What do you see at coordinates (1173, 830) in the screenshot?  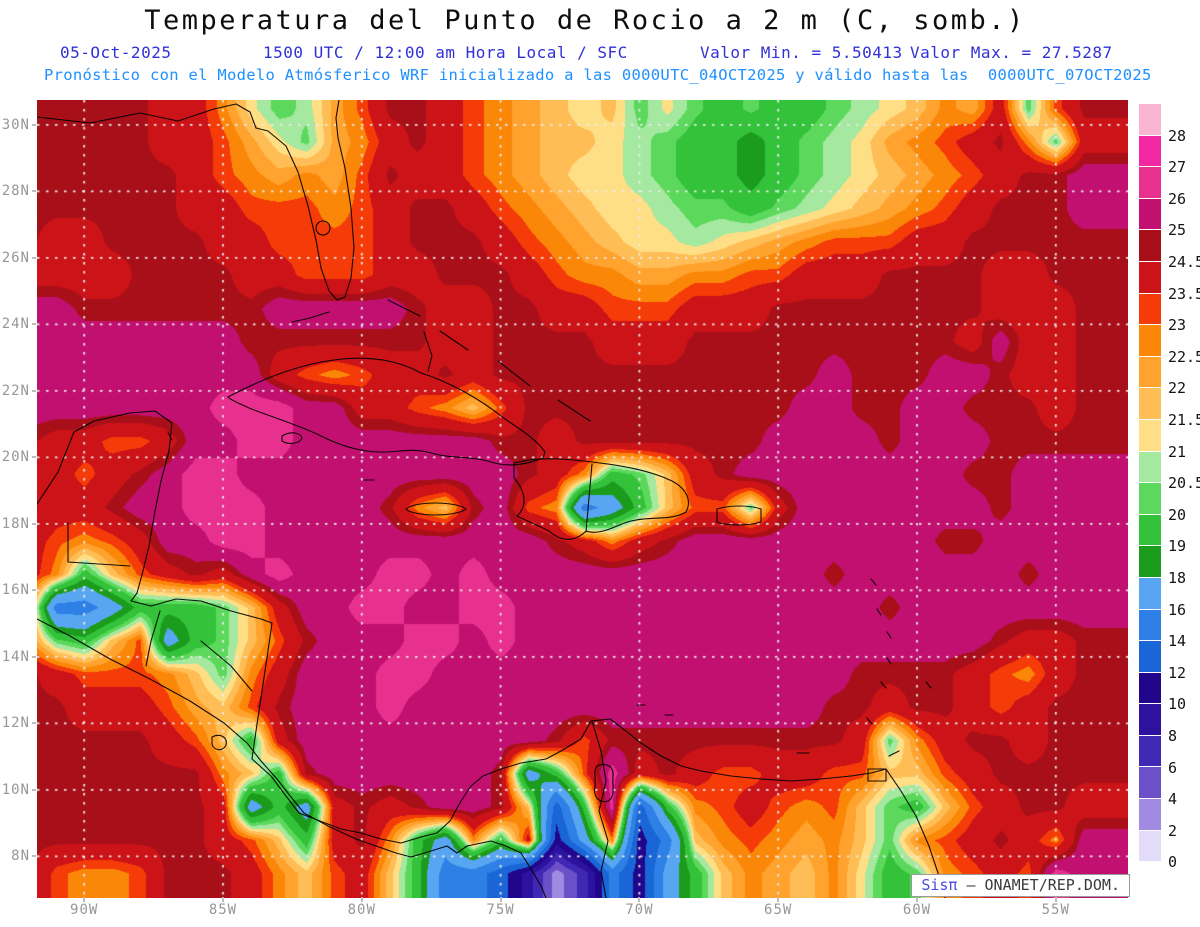 I see `colorbar-label-2: 2` at bounding box center [1173, 830].